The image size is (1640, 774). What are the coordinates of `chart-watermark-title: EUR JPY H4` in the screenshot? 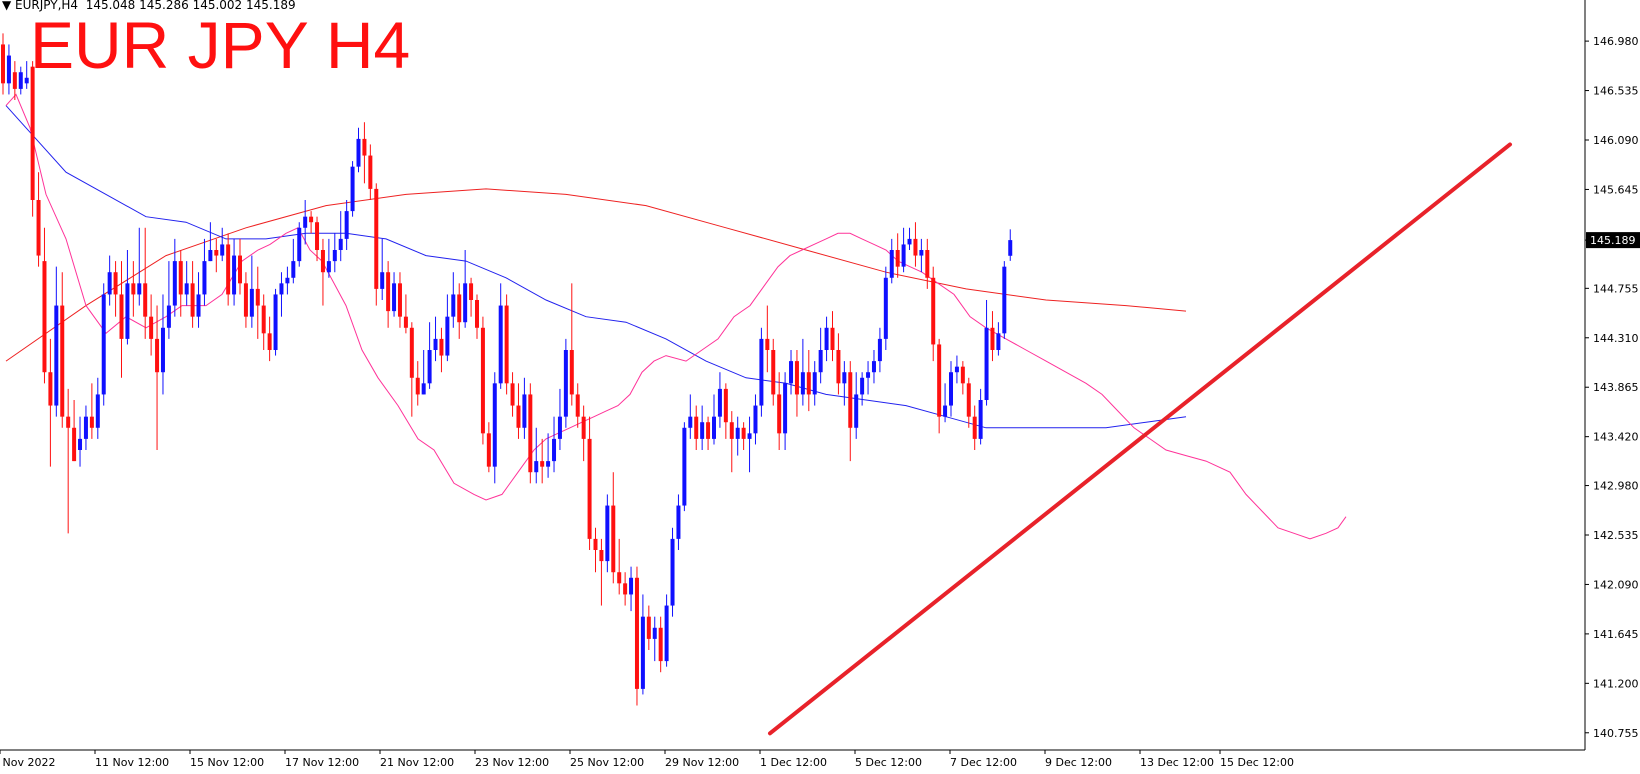 It's located at (220, 45).